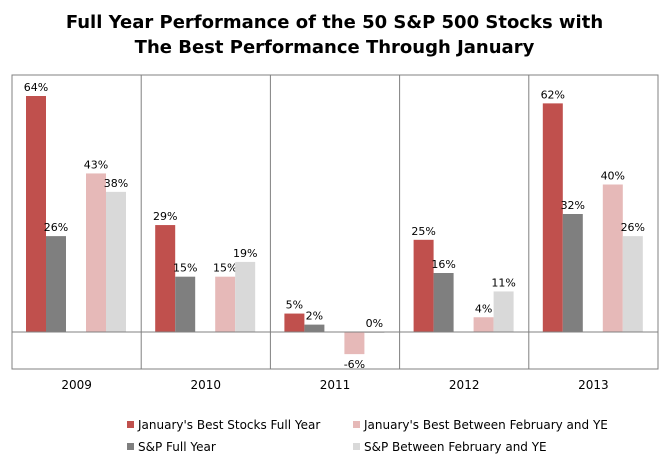  I want to click on data-label: 38%, so click(116, 183).